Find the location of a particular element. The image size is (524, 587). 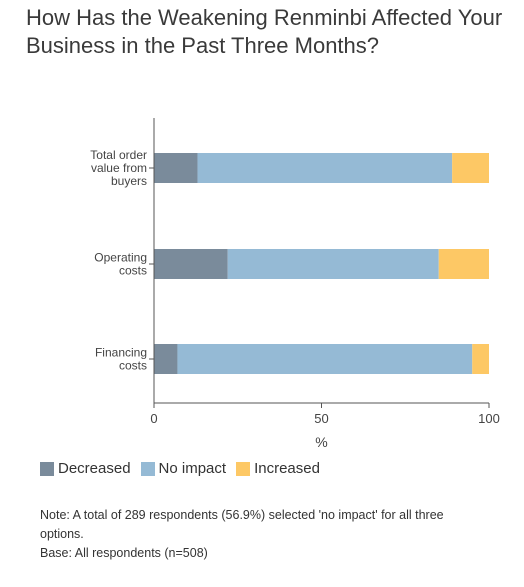

legend-label-decreased: Decreased is located at coordinates (94, 468).